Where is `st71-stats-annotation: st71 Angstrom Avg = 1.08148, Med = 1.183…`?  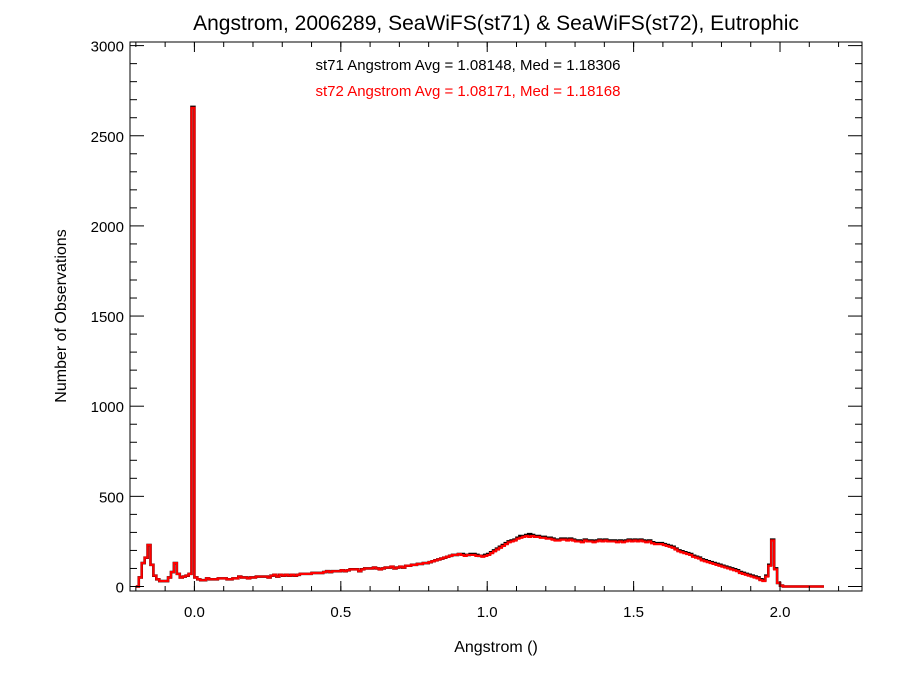
st71-stats-annotation: st71 Angstrom Avg = 1.08148, Med = 1.183… is located at coordinates (468, 65).